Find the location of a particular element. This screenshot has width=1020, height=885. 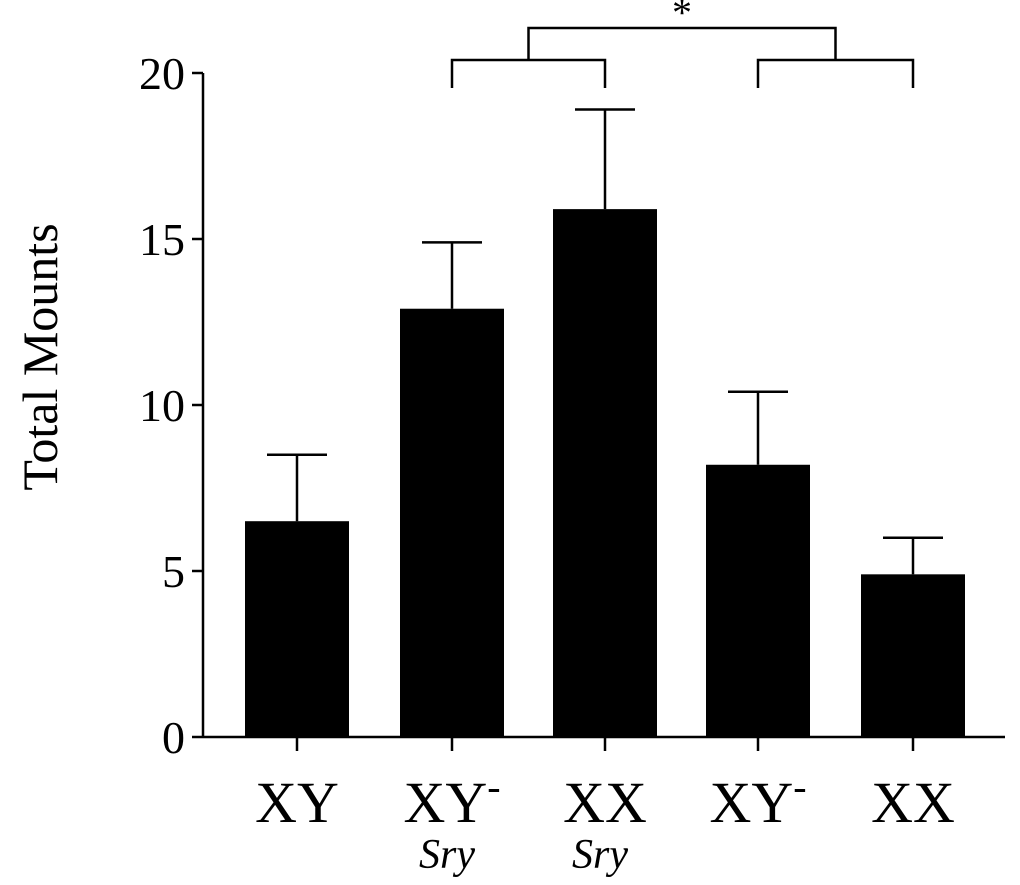

y-tick-label: 10 is located at coordinates (162, 405).